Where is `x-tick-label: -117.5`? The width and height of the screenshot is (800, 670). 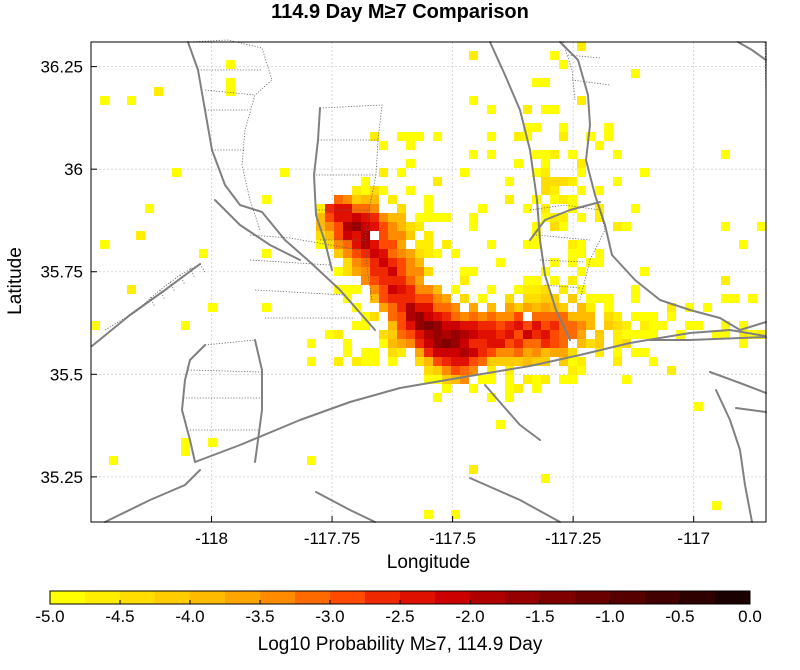
x-tick-label: -117.5 is located at coordinates (452, 538).